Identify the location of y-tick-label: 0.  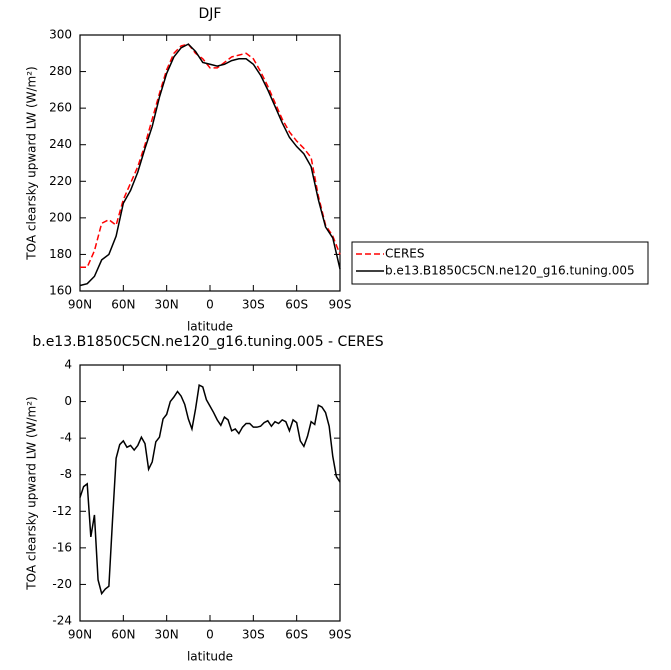
(68, 401).